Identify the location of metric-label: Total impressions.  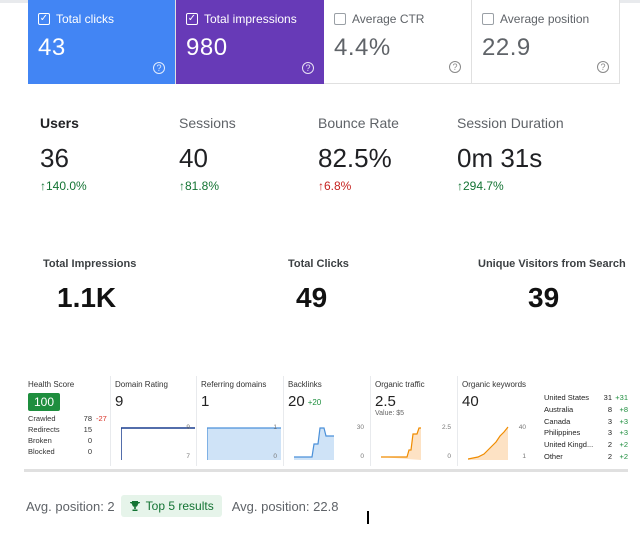
(250, 19).